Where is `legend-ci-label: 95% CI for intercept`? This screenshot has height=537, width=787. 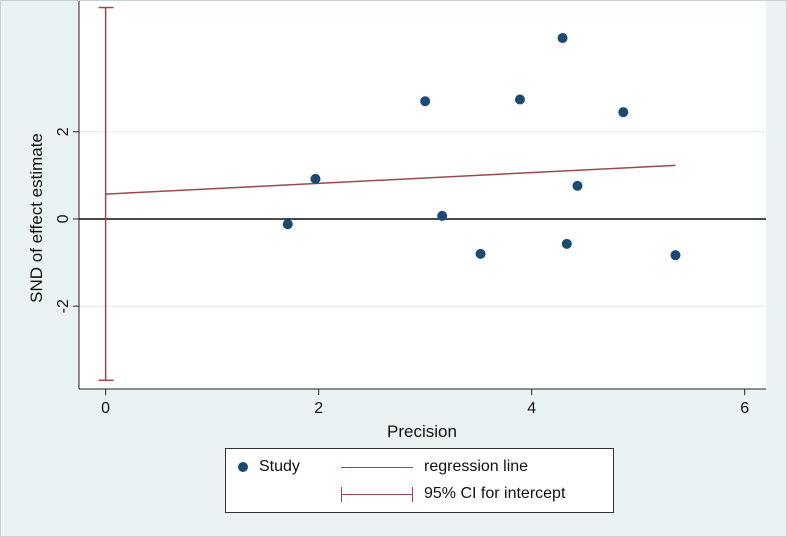
legend-ci-label: 95% CI for intercept is located at coordinates (495, 493).